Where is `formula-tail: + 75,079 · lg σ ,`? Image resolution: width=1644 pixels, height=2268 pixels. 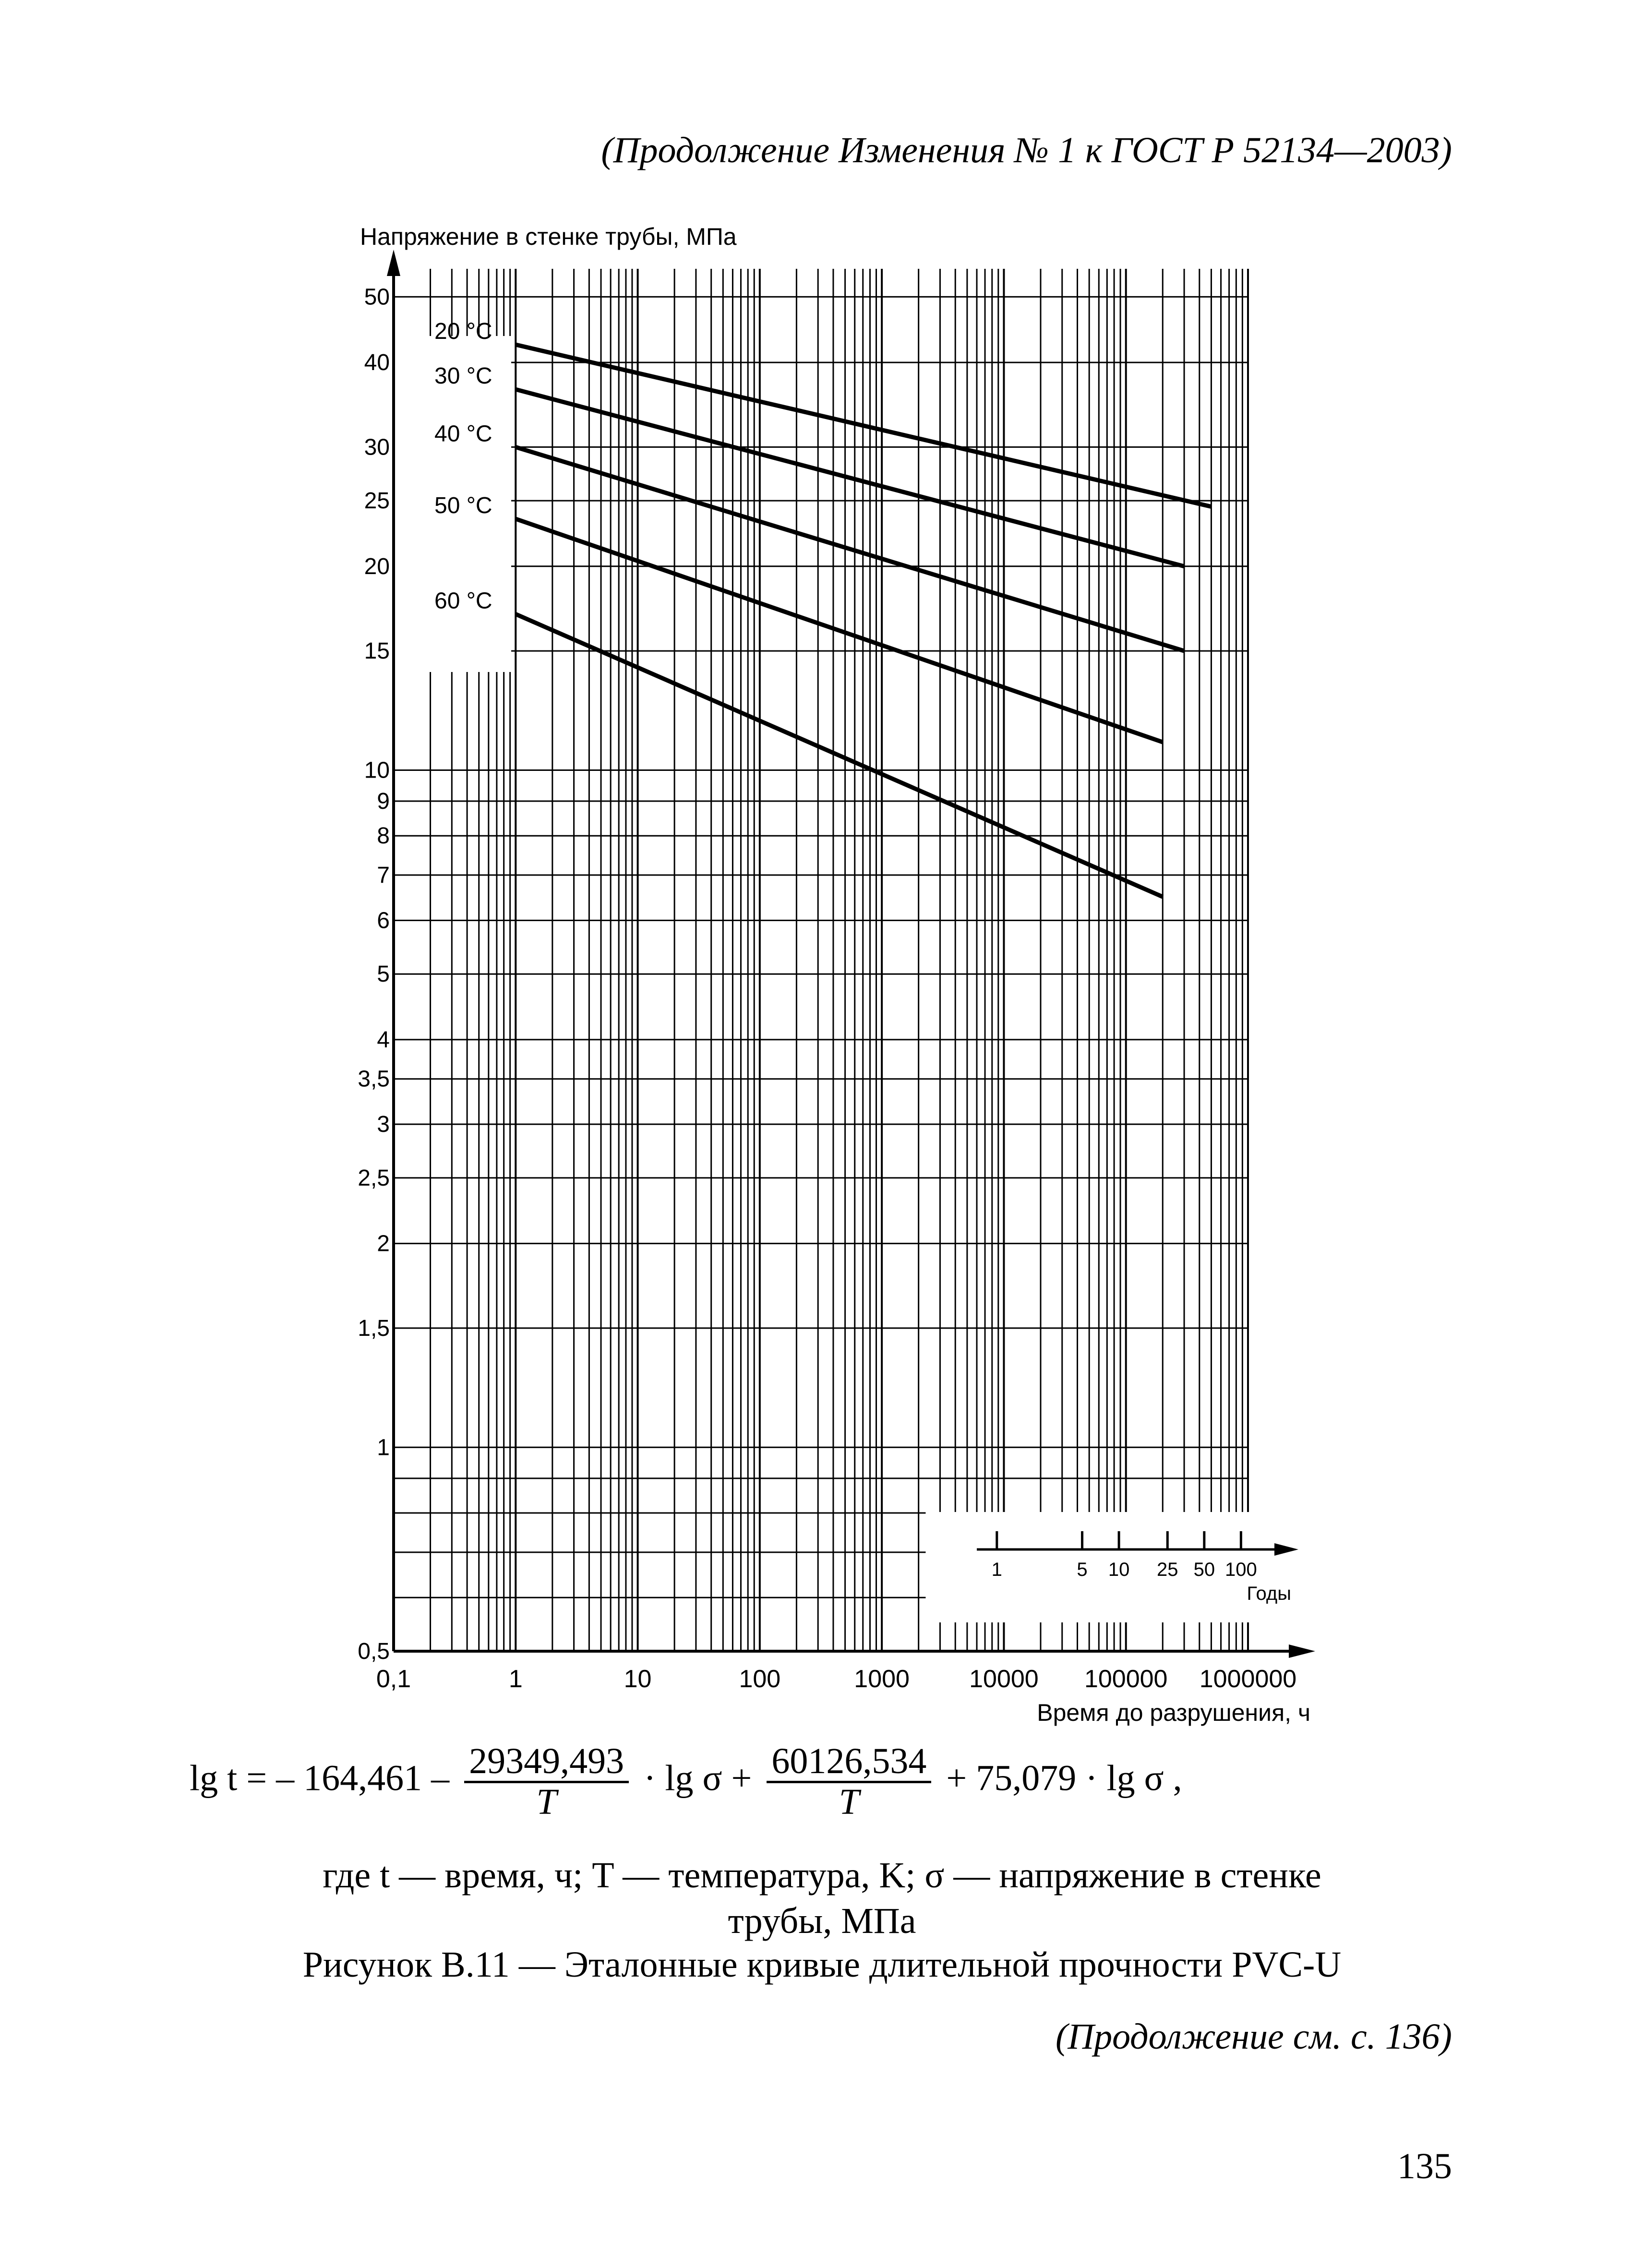 formula-tail: + 75,079 · lg σ , is located at coordinates (1064, 1778).